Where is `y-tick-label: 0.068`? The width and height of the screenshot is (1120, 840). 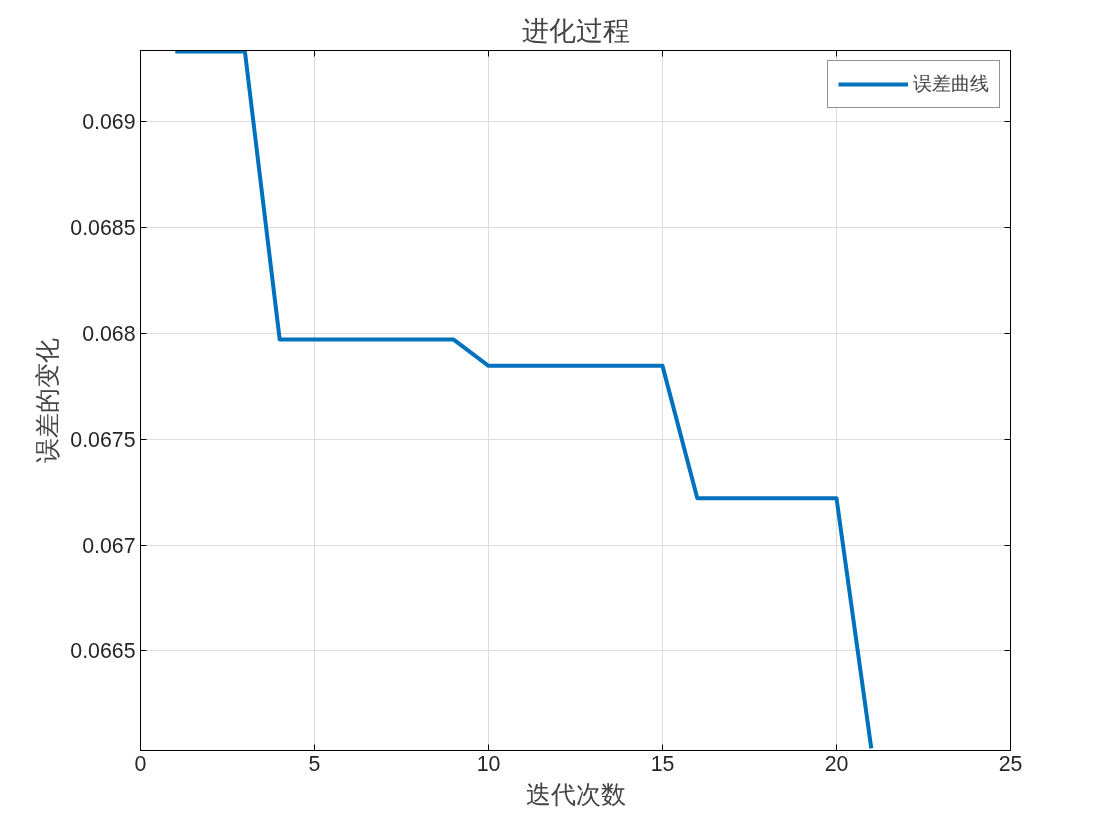
y-tick-label: 0.068 is located at coordinates (109, 333).